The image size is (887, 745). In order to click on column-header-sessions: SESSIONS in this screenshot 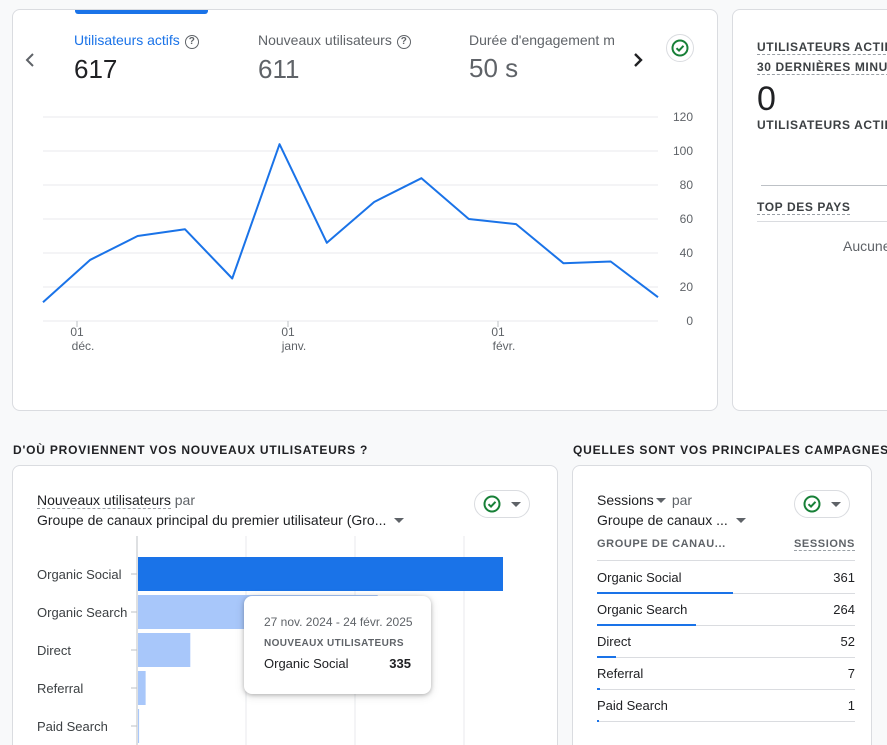, I will do `click(824, 544)`.